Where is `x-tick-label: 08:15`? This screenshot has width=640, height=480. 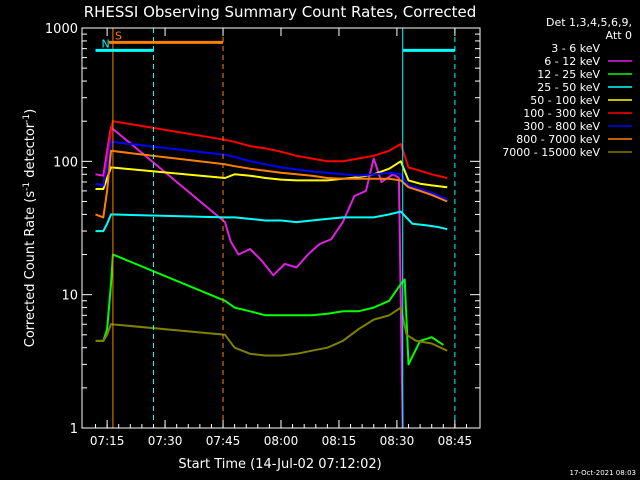
x-tick-label: 08:15 is located at coordinates (339, 441).